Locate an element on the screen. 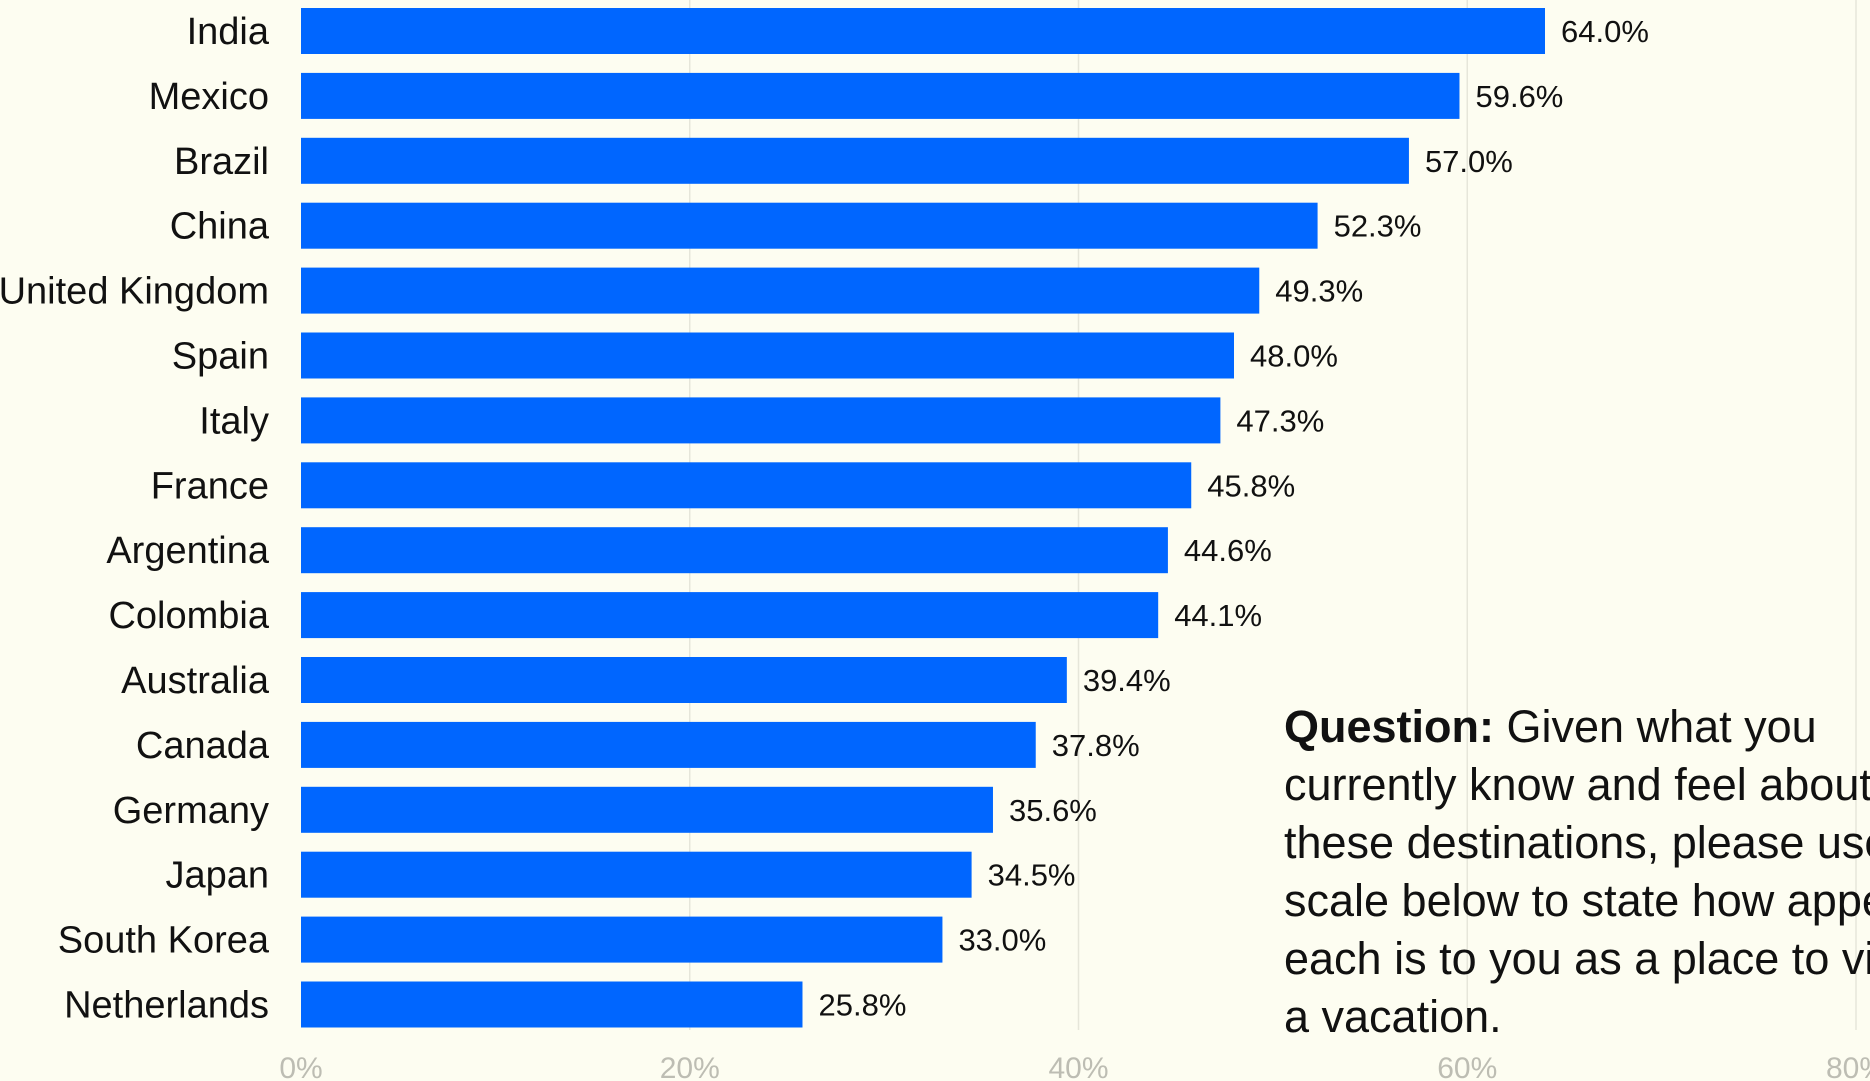  bar-mexico is located at coordinates (880, 95).